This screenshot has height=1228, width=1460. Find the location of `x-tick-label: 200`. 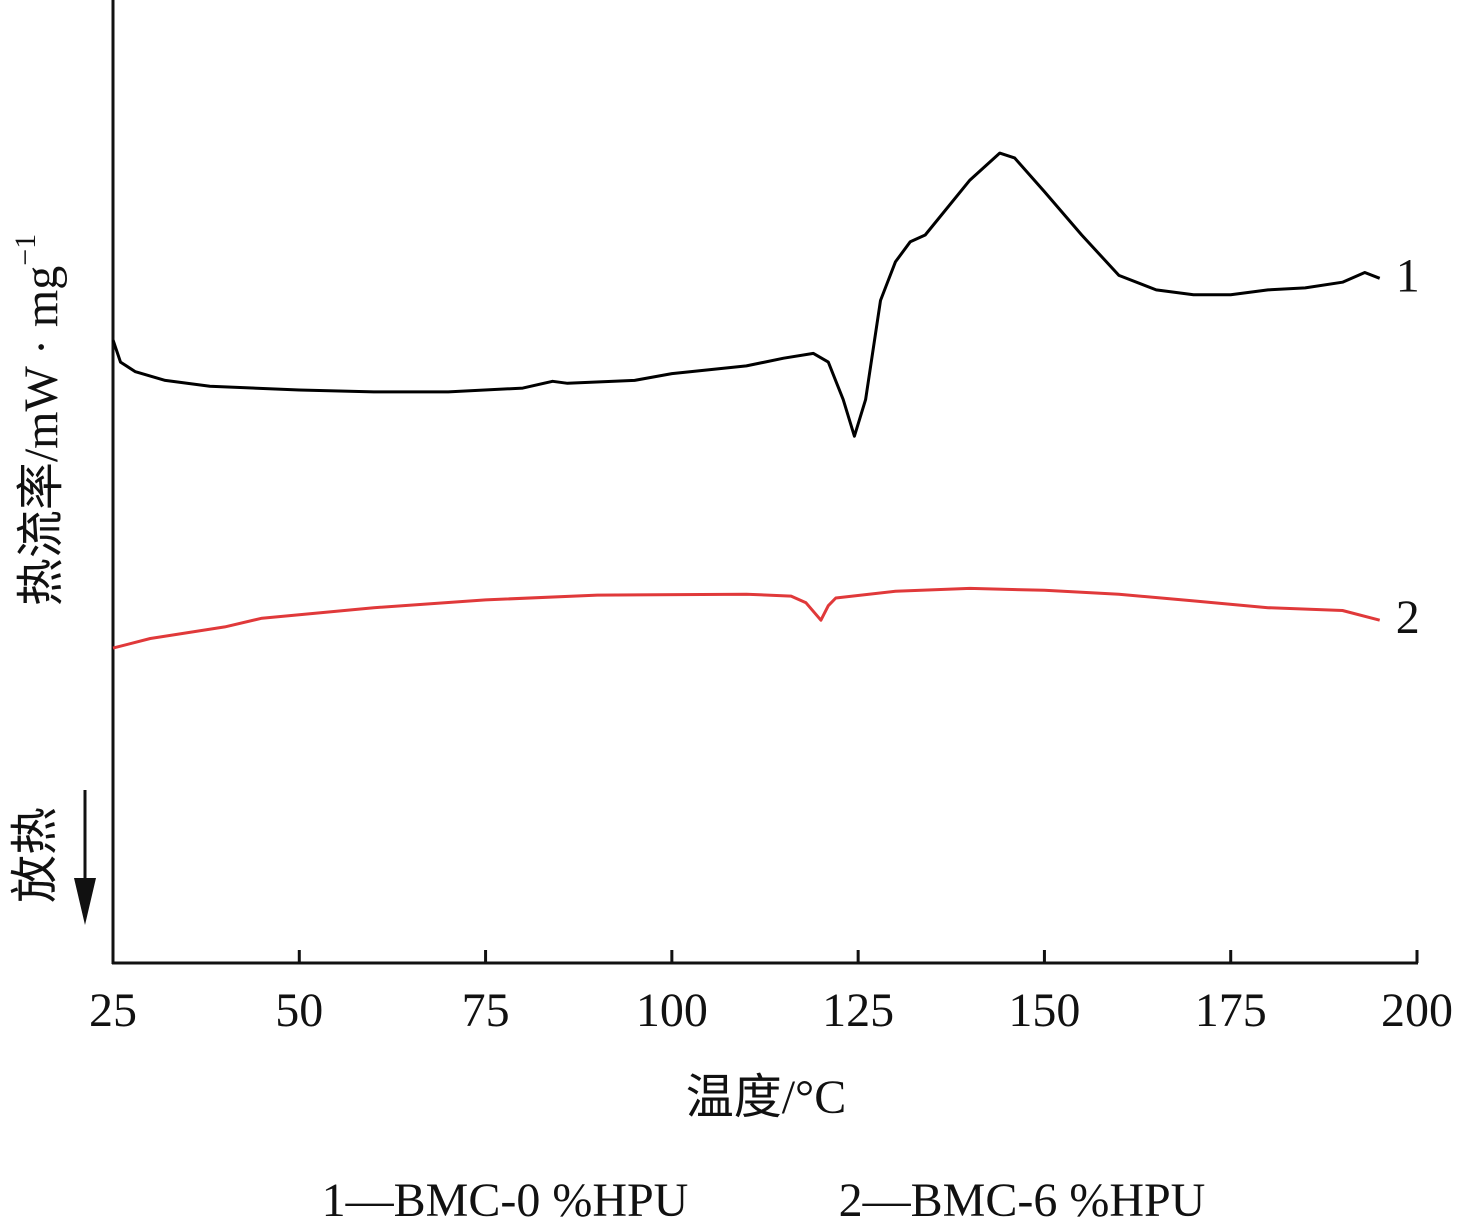

x-tick-label: 200 is located at coordinates (1417, 1010).